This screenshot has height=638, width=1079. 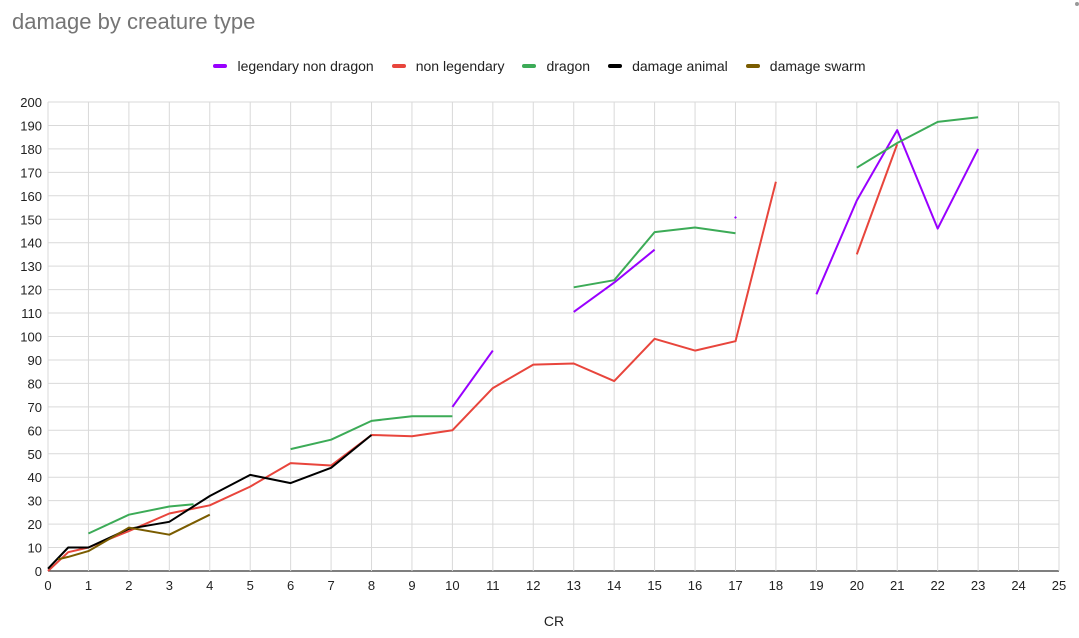 I want to click on x-tick-label: 14, so click(x=614, y=585).